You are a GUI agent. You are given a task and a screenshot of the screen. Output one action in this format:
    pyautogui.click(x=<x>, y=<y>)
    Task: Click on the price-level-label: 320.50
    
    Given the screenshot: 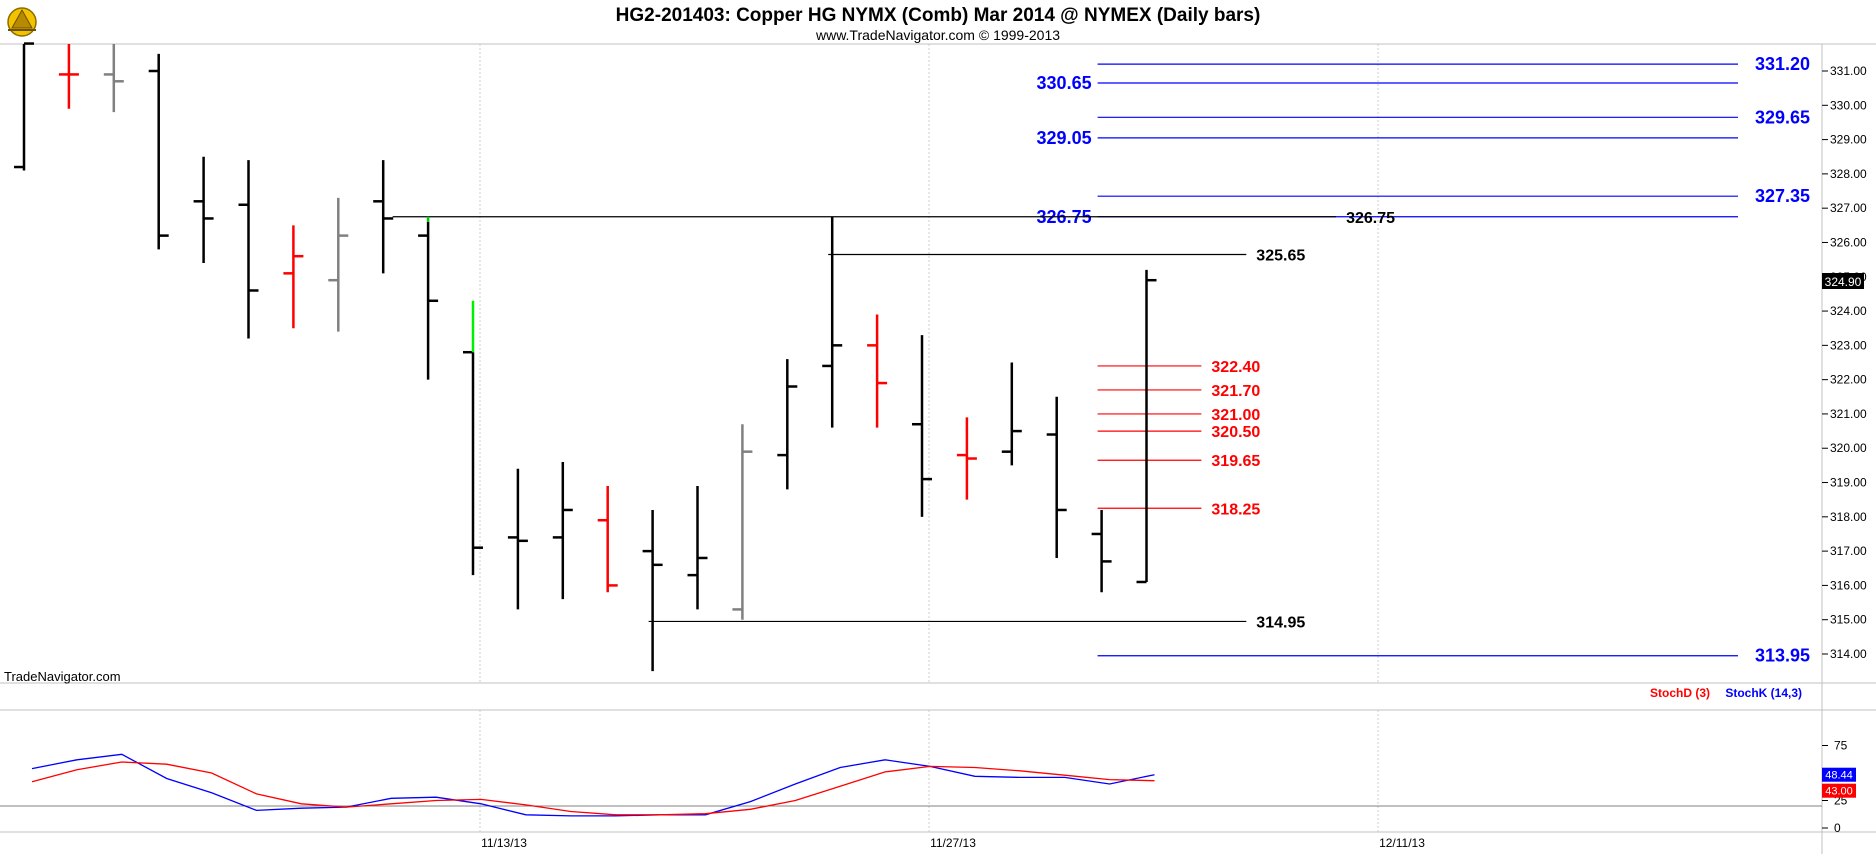 What is the action you would take?
    pyautogui.click(x=1235, y=432)
    